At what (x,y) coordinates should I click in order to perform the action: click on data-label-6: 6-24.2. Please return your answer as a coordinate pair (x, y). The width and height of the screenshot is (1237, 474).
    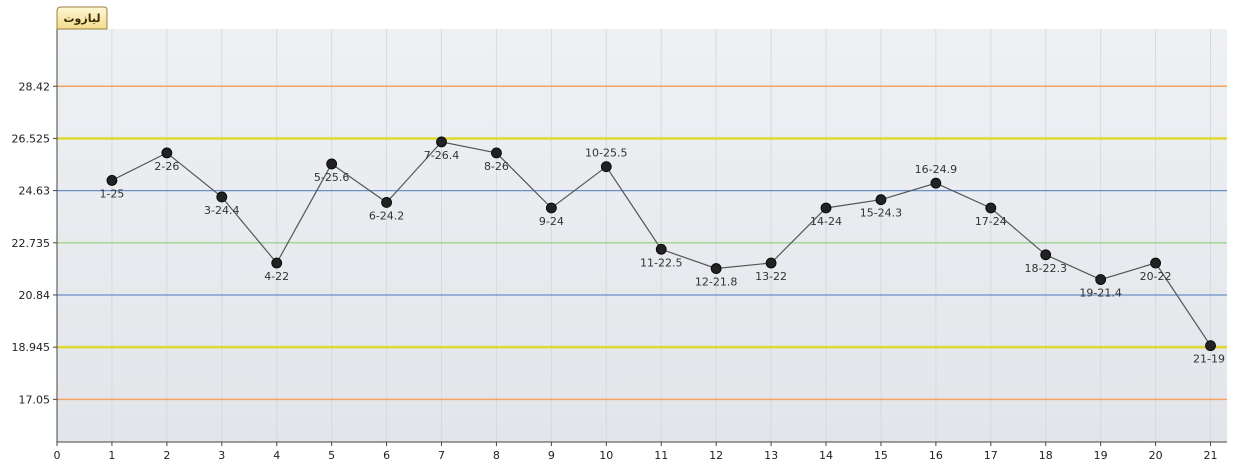
    Looking at the image, I should click on (386, 215).